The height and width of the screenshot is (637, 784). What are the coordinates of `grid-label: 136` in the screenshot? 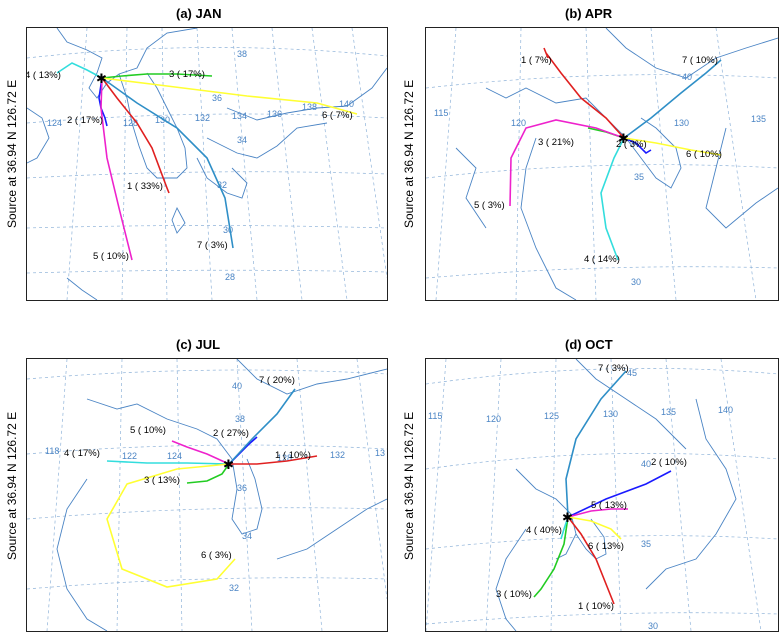 It's located at (274, 114).